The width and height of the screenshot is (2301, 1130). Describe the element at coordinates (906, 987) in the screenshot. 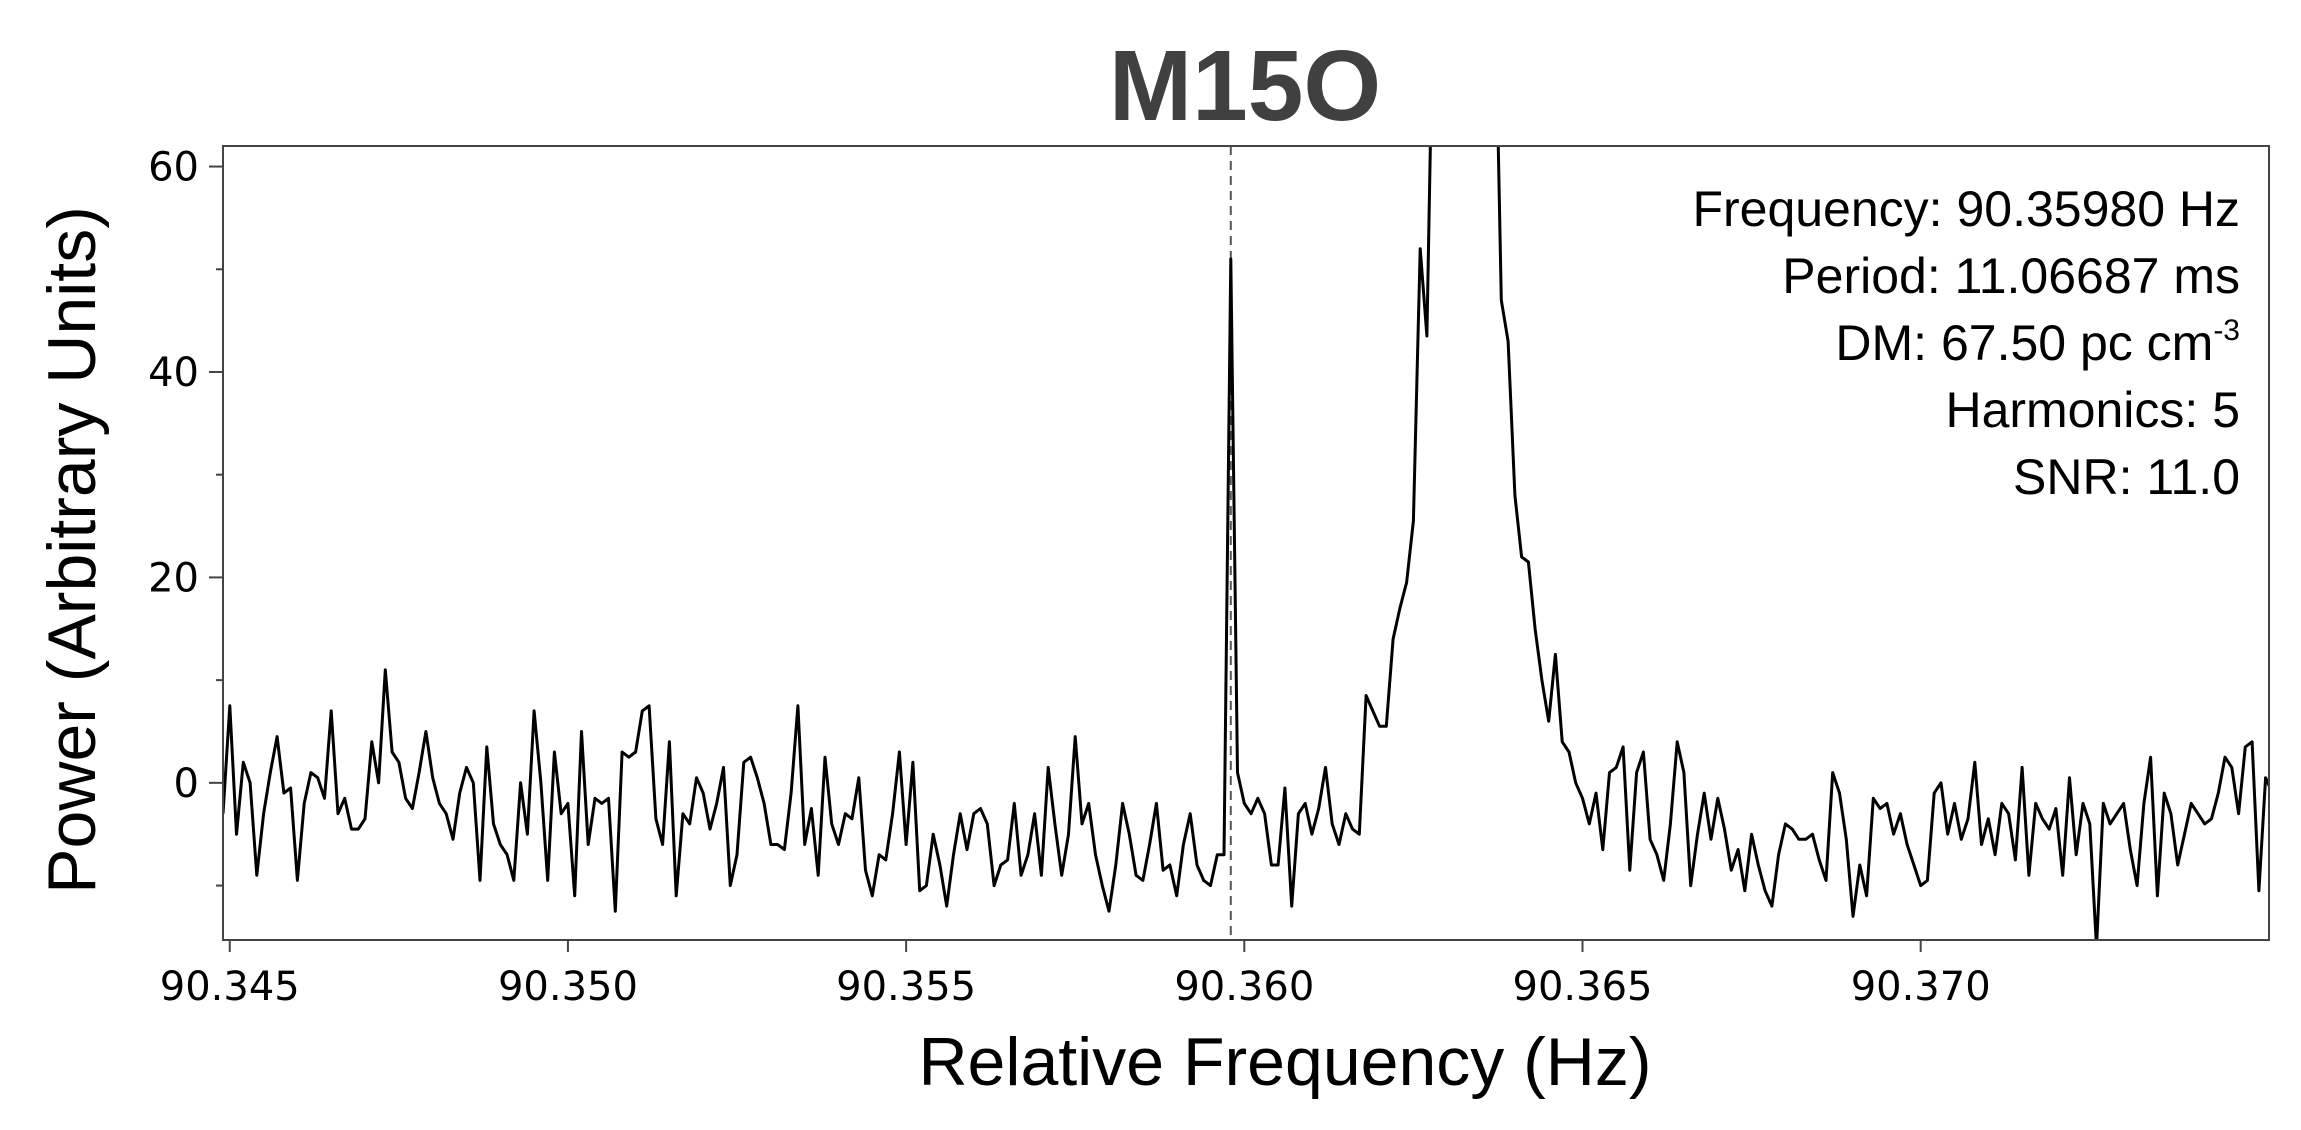

I see `x-tick-label: 90.355` at that location.